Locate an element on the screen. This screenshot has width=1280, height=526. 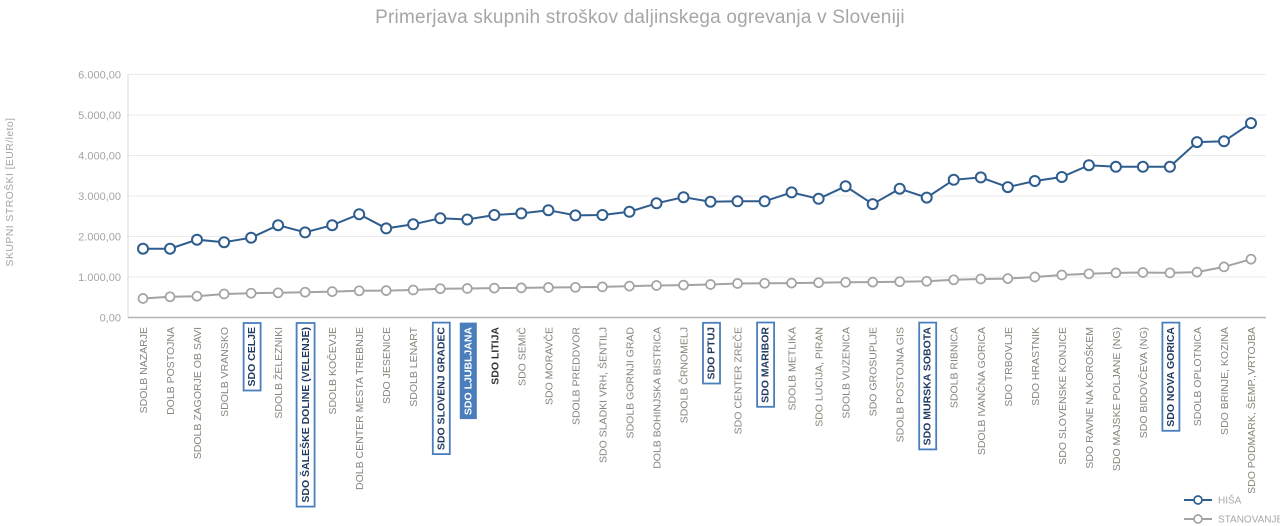
x-axis-label-group: SDOLB VUZENICA is located at coordinates (847, 373).